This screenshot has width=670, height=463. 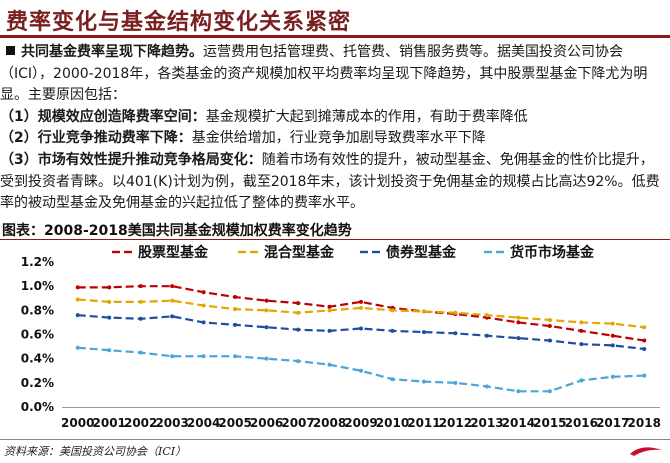 I want to click on reason-item: （1）规模效应创造降费率空间：基金规模扩大起到摊薄成本的作用，有助于费率降低, so click(x=332, y=118).